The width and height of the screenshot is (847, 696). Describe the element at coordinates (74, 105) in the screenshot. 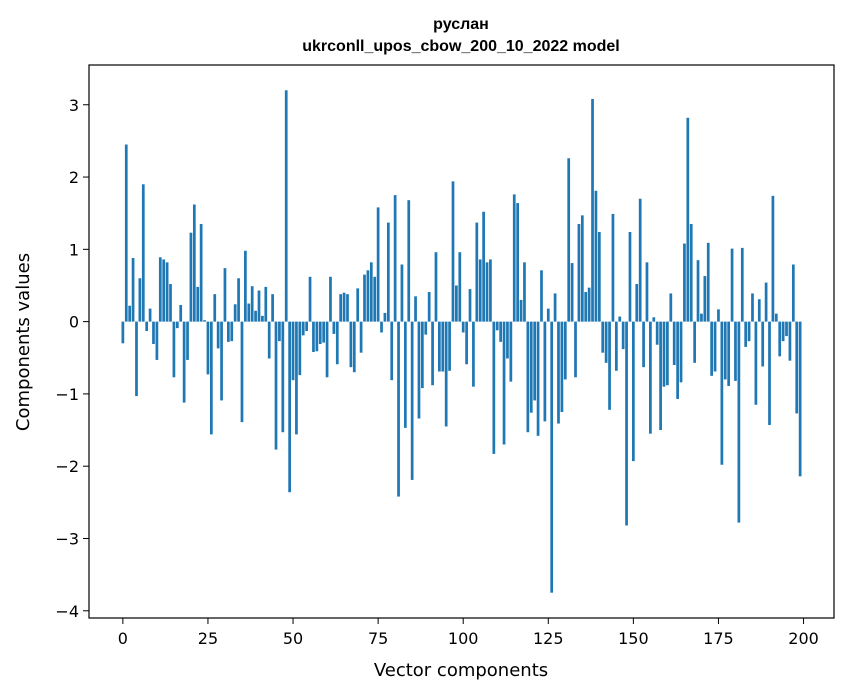

I see `y-tick-label: 3` at that location.